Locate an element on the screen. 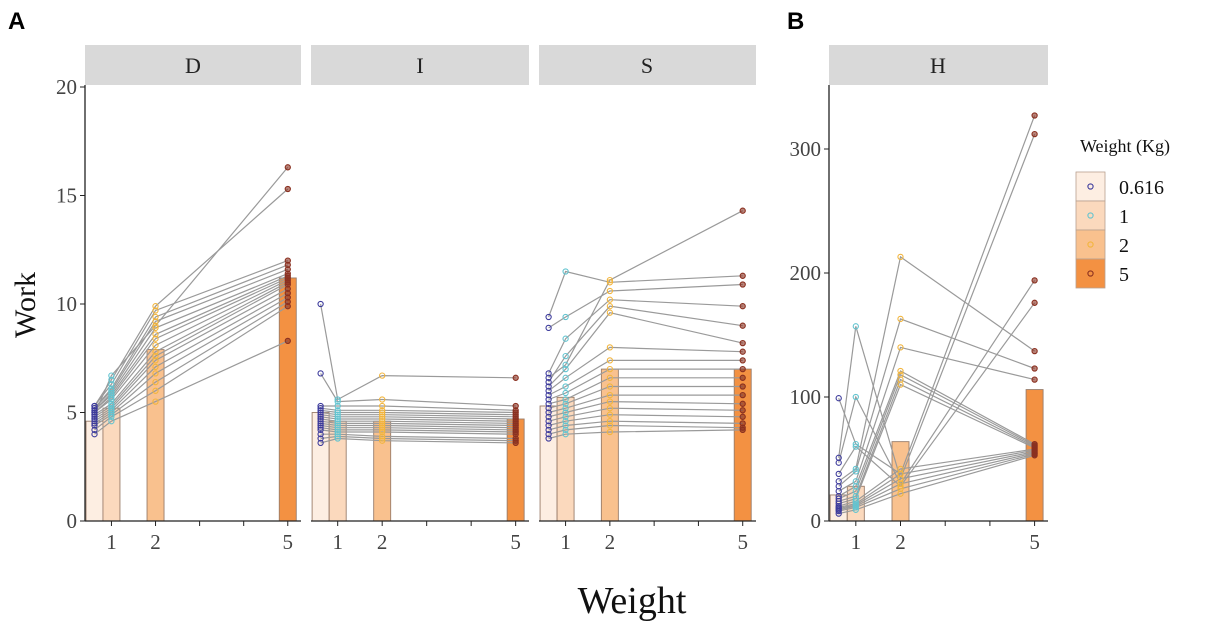  legend-item: 0.616 is located at coordinates (1119, 186).